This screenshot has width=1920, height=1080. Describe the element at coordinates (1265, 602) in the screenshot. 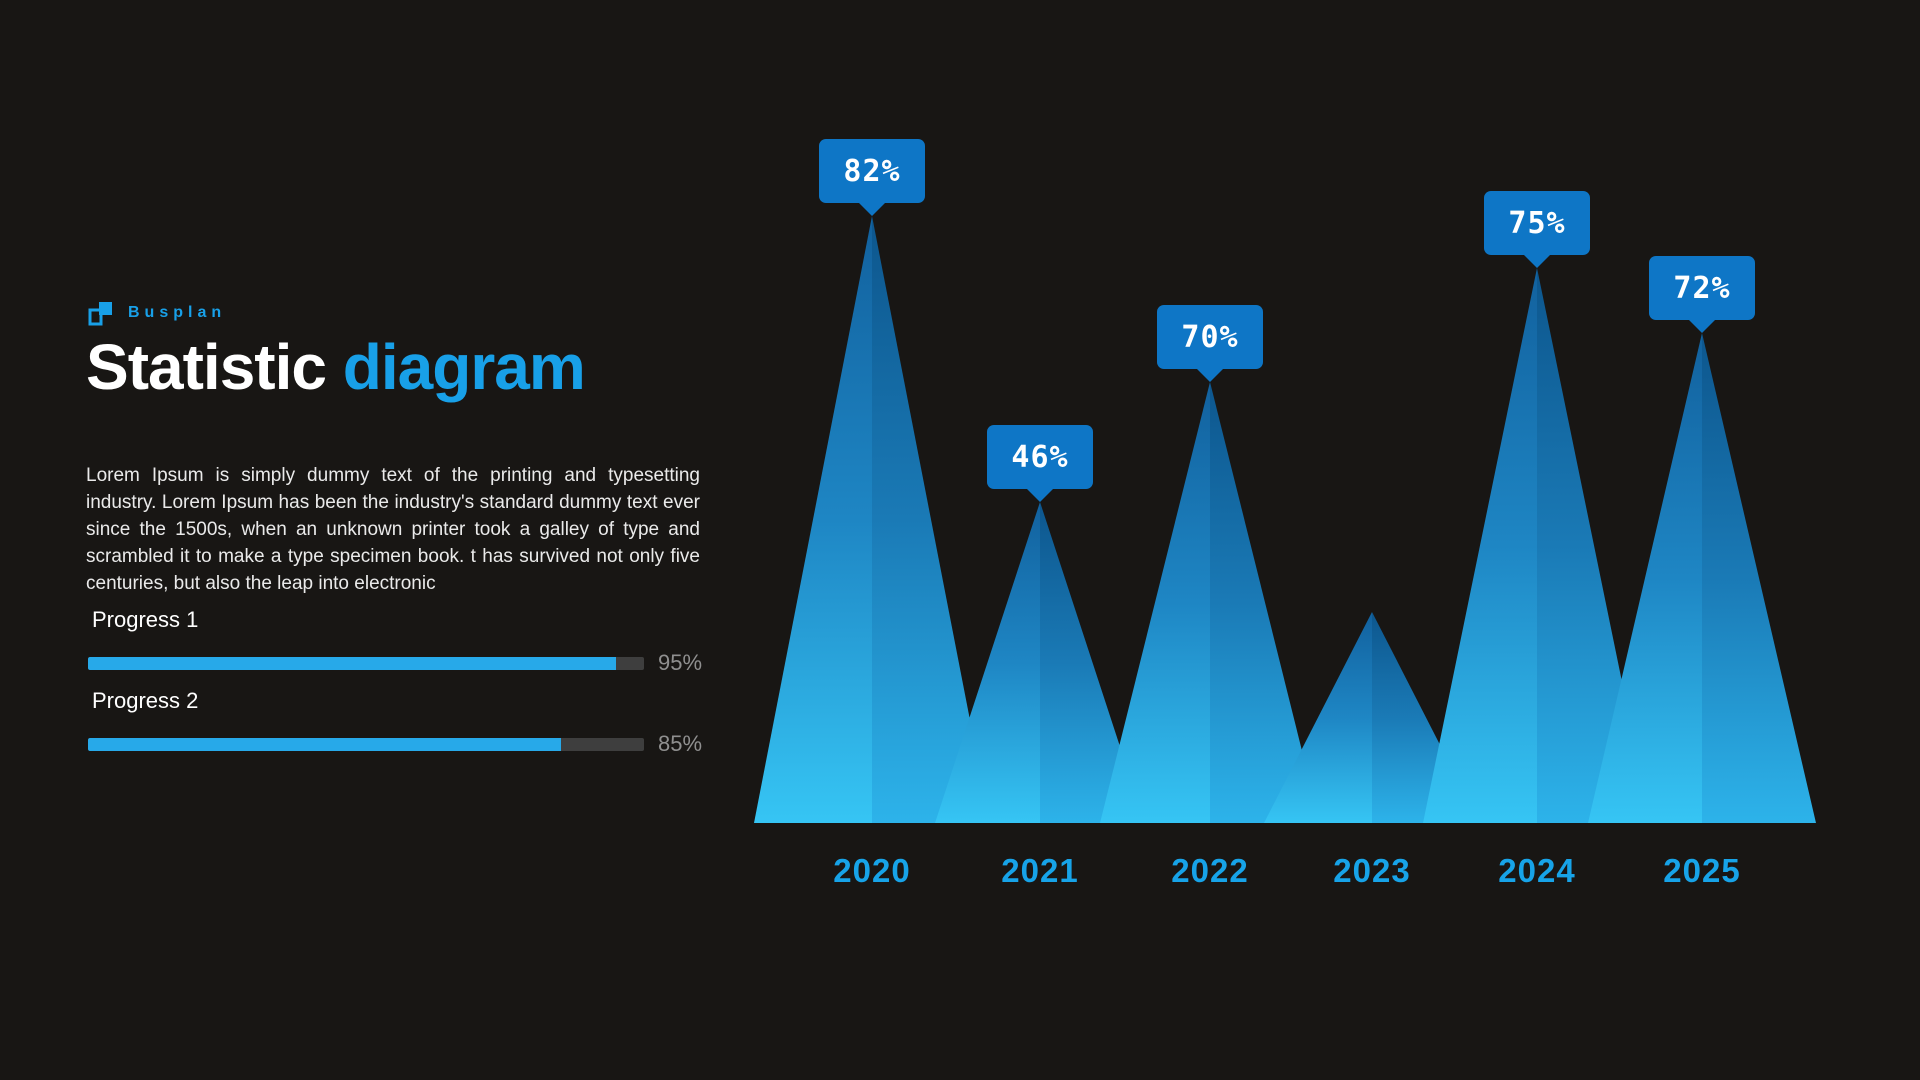

I see `peak-right-2022` at that location.